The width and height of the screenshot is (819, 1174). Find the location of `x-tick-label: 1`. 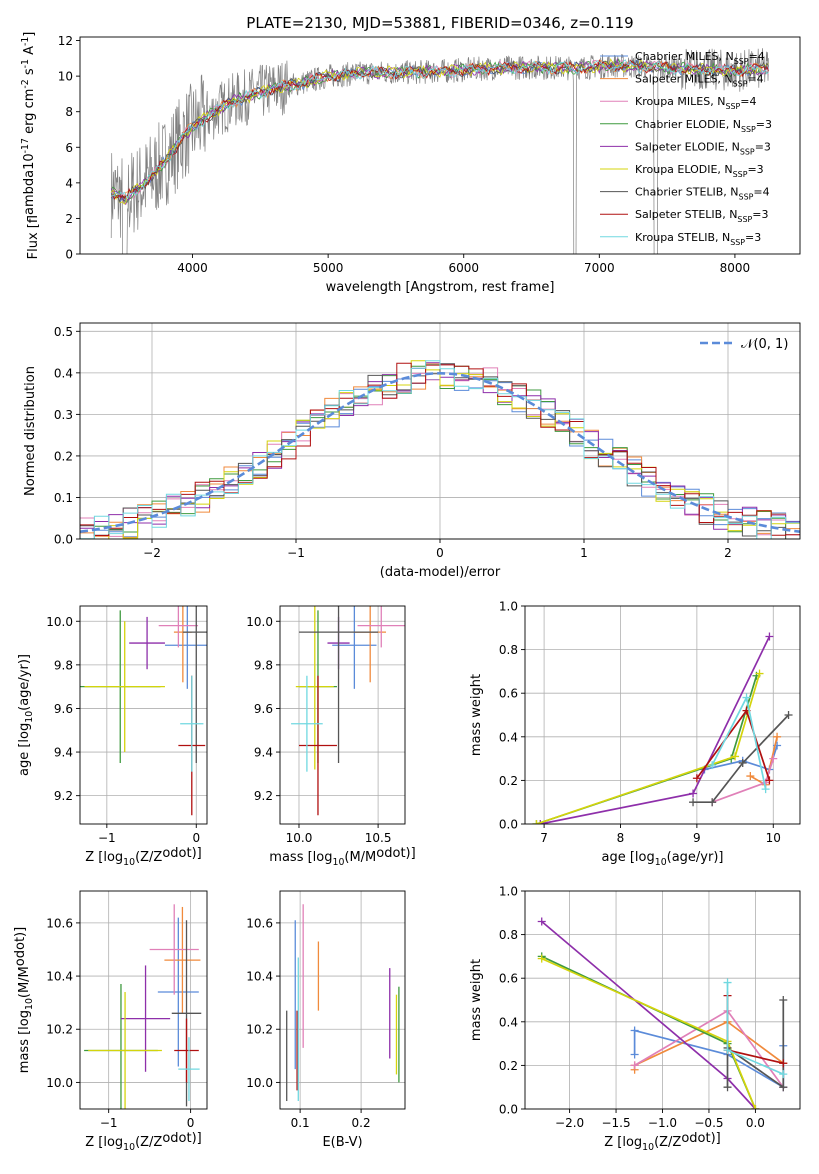

x-tick-label: 1 is located at coordinates (584, 553).